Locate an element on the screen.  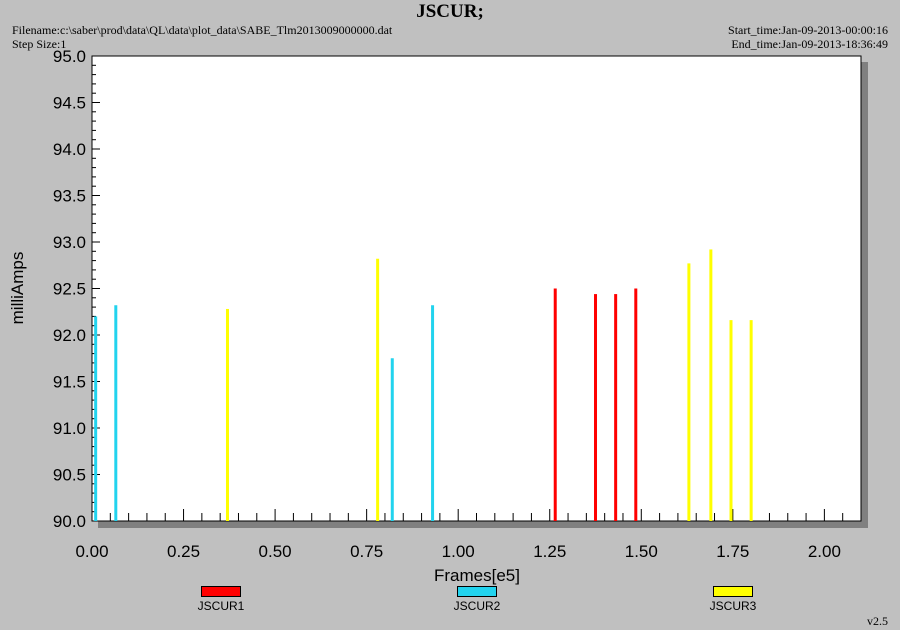
y-tick-label: 90.5 is located at coordinates (69, 475).